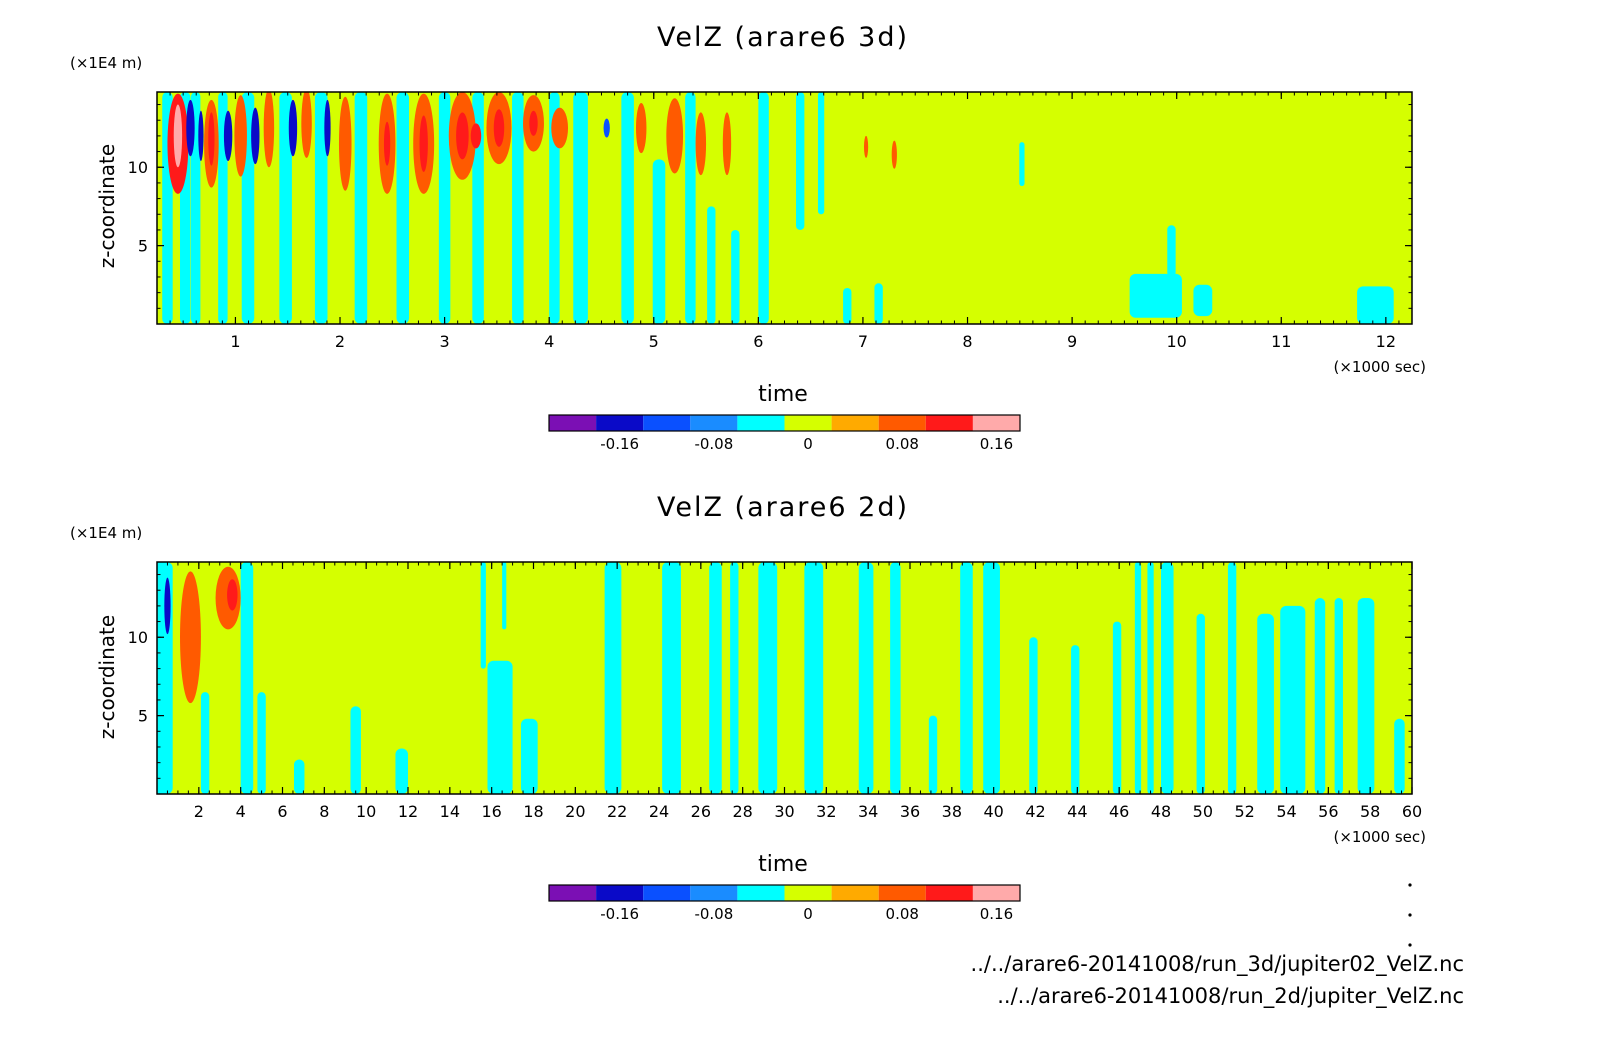  Describe the element at coordinates (1244, 811) in the screenshot. I see `x-tick-label: 52` at that location.